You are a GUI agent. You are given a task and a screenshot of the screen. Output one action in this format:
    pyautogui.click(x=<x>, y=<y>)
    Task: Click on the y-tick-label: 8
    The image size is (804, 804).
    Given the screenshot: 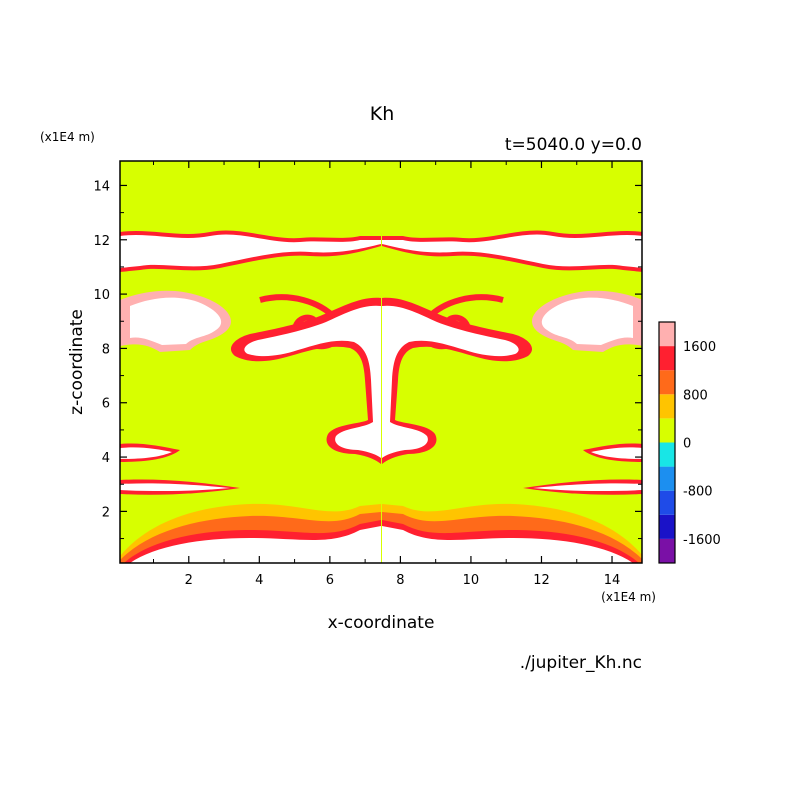 What is the action you would take?
    pyautogui.click(x=106, y=349)
    